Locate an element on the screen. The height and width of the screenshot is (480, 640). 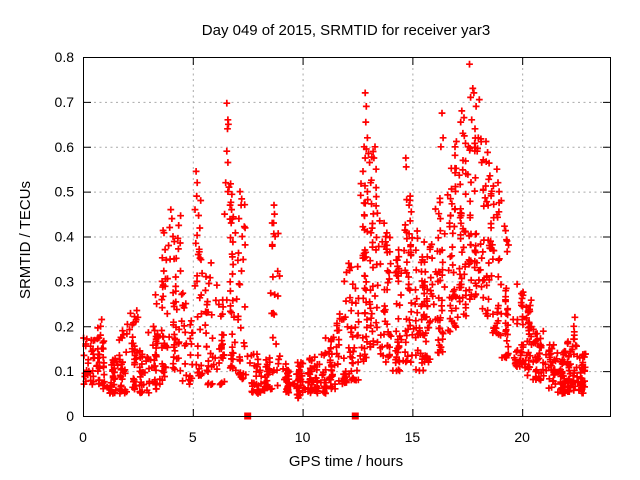
x-tick-label: 15 is located at coordinates (413, 437).